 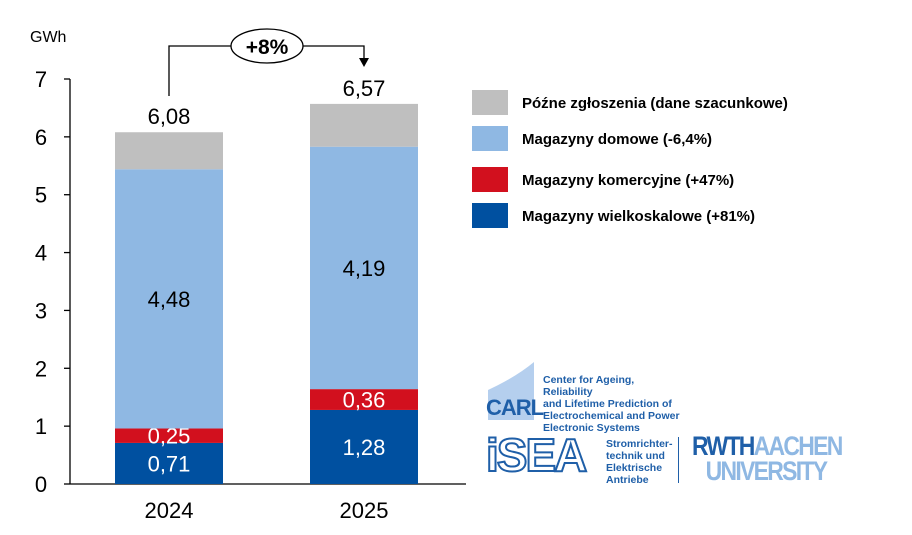 I want to click on y-tick-label: 5, so click(x=41, y=195).